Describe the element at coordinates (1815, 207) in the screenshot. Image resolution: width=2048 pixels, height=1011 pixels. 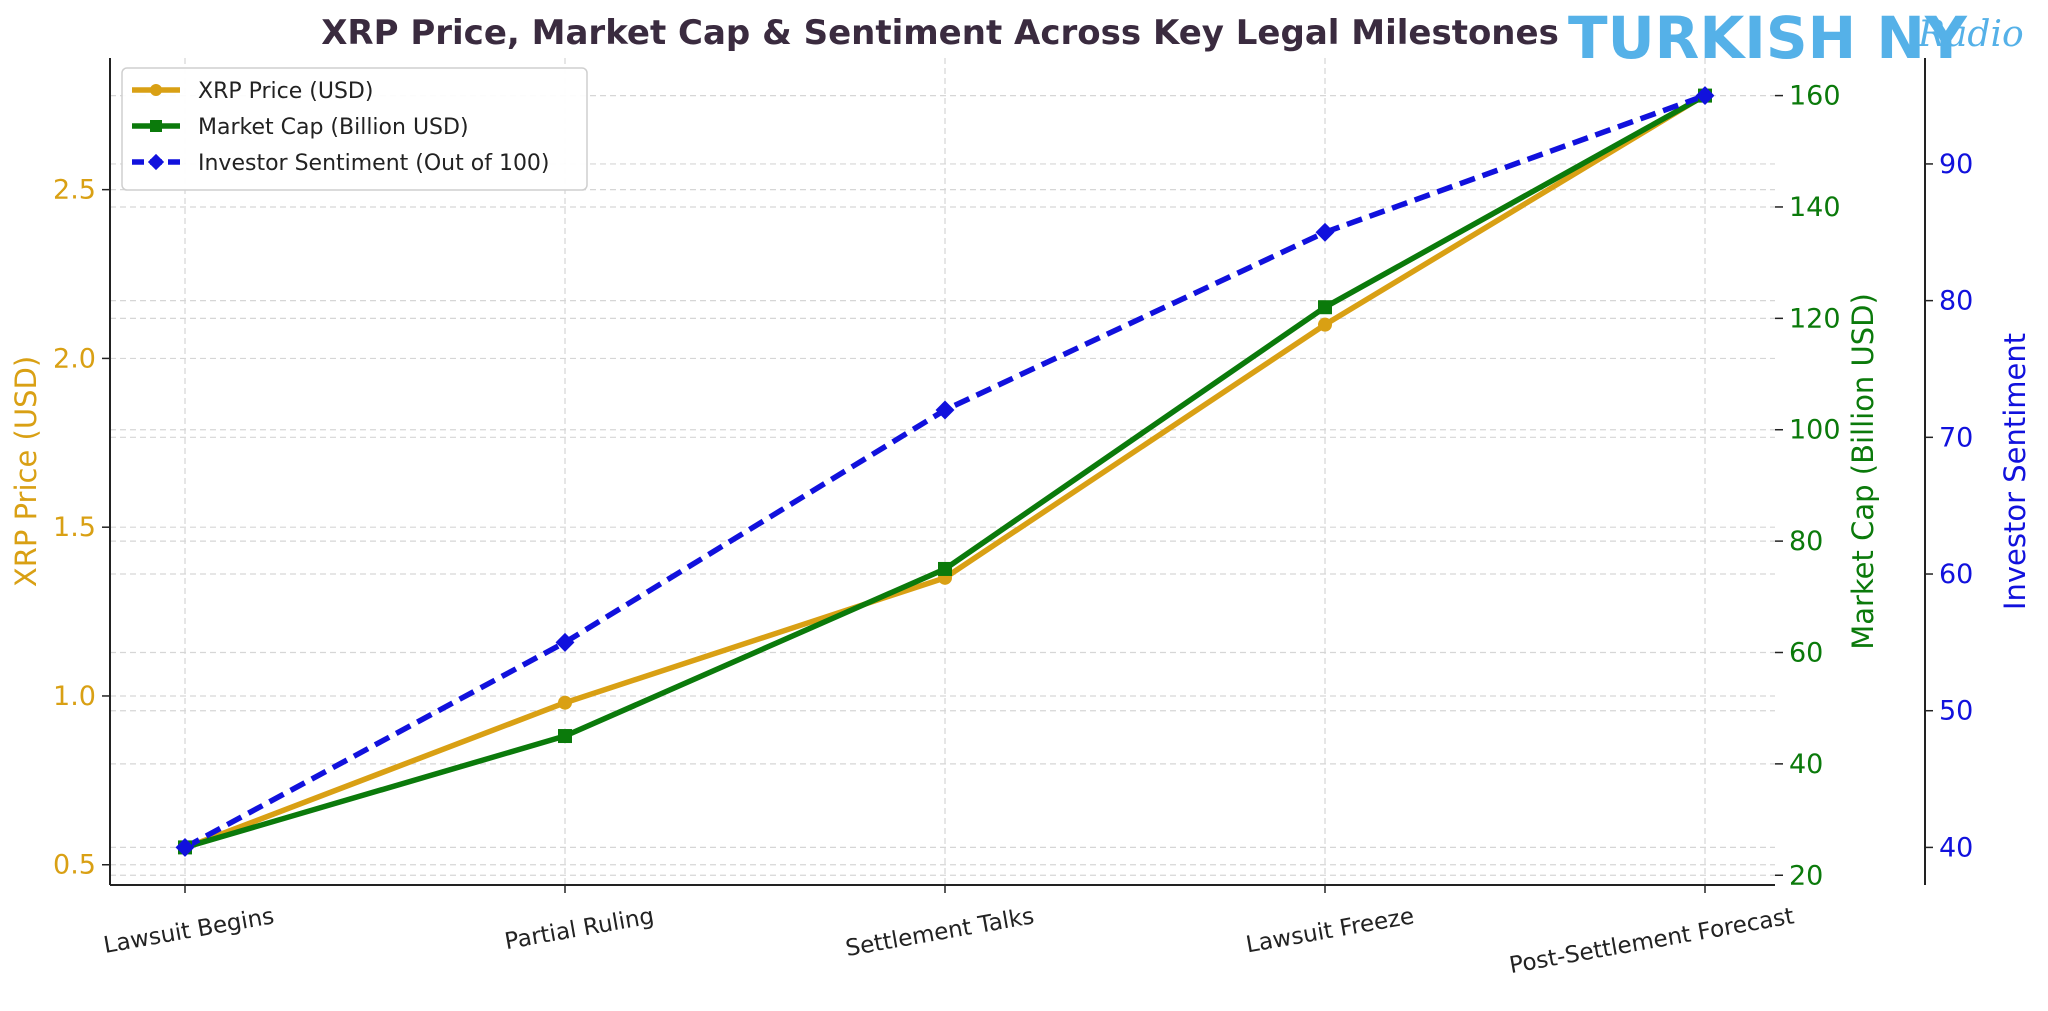
I see `right1-tick-label: 140` at that location.